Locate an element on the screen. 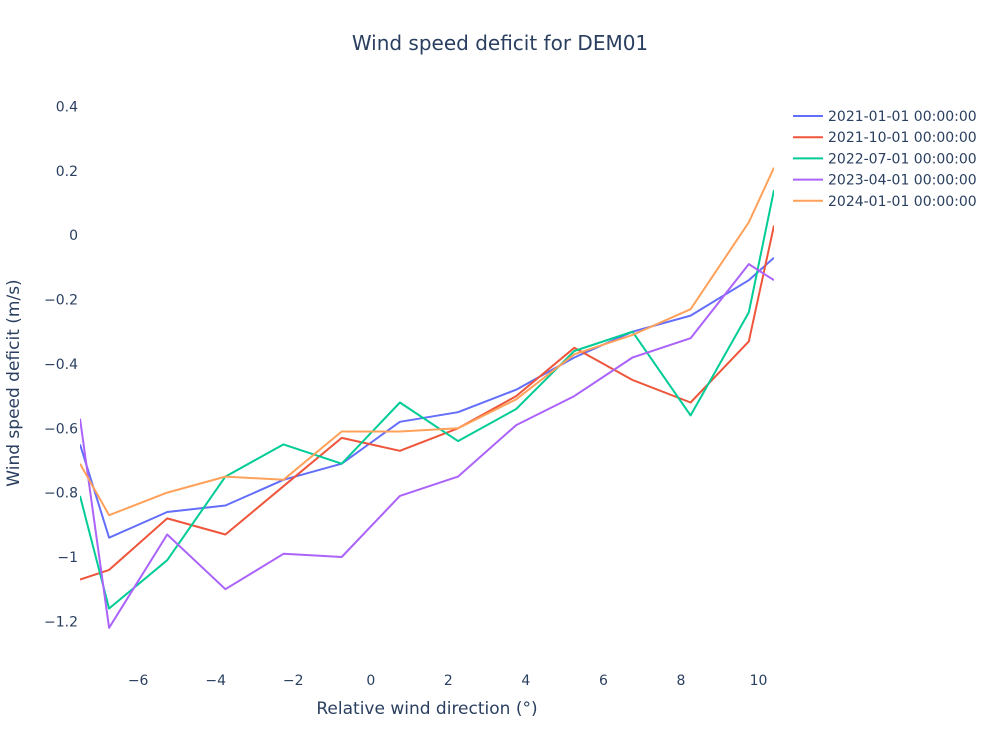 The height and width of the screenshot is (750, 1000). x-tick-label: 2 is located at coordinates (448, 681).